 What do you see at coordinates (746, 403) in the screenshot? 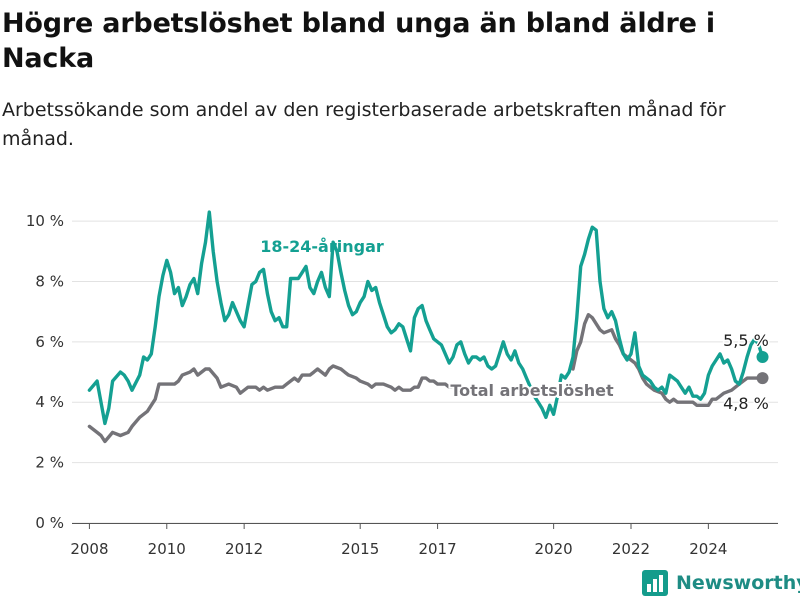
I see `total-end-value-label: 4,8 %` at bounding box center [746, 403].